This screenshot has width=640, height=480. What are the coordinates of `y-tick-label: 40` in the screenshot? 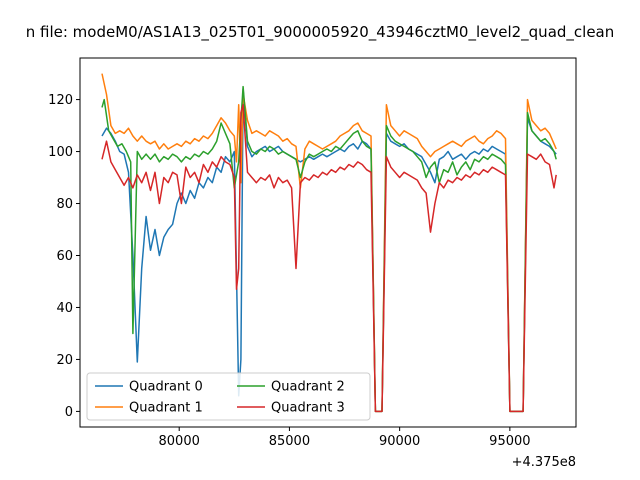 It's located at (64, 308).